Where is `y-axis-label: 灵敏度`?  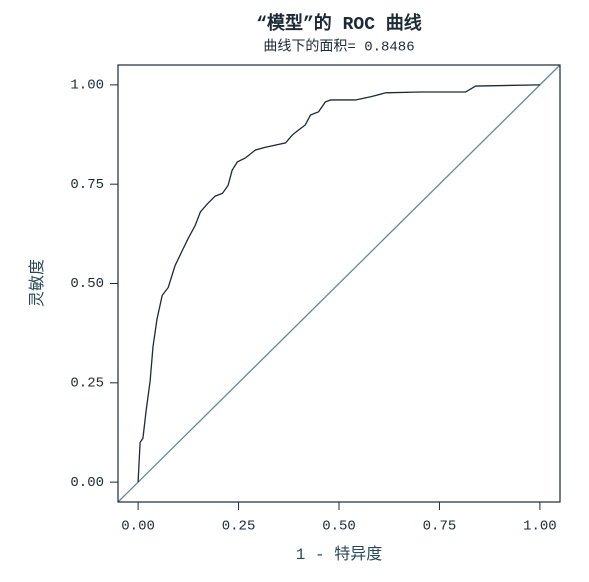
y-axis-label: 灵敏度 is located at coordinates (37, 283).